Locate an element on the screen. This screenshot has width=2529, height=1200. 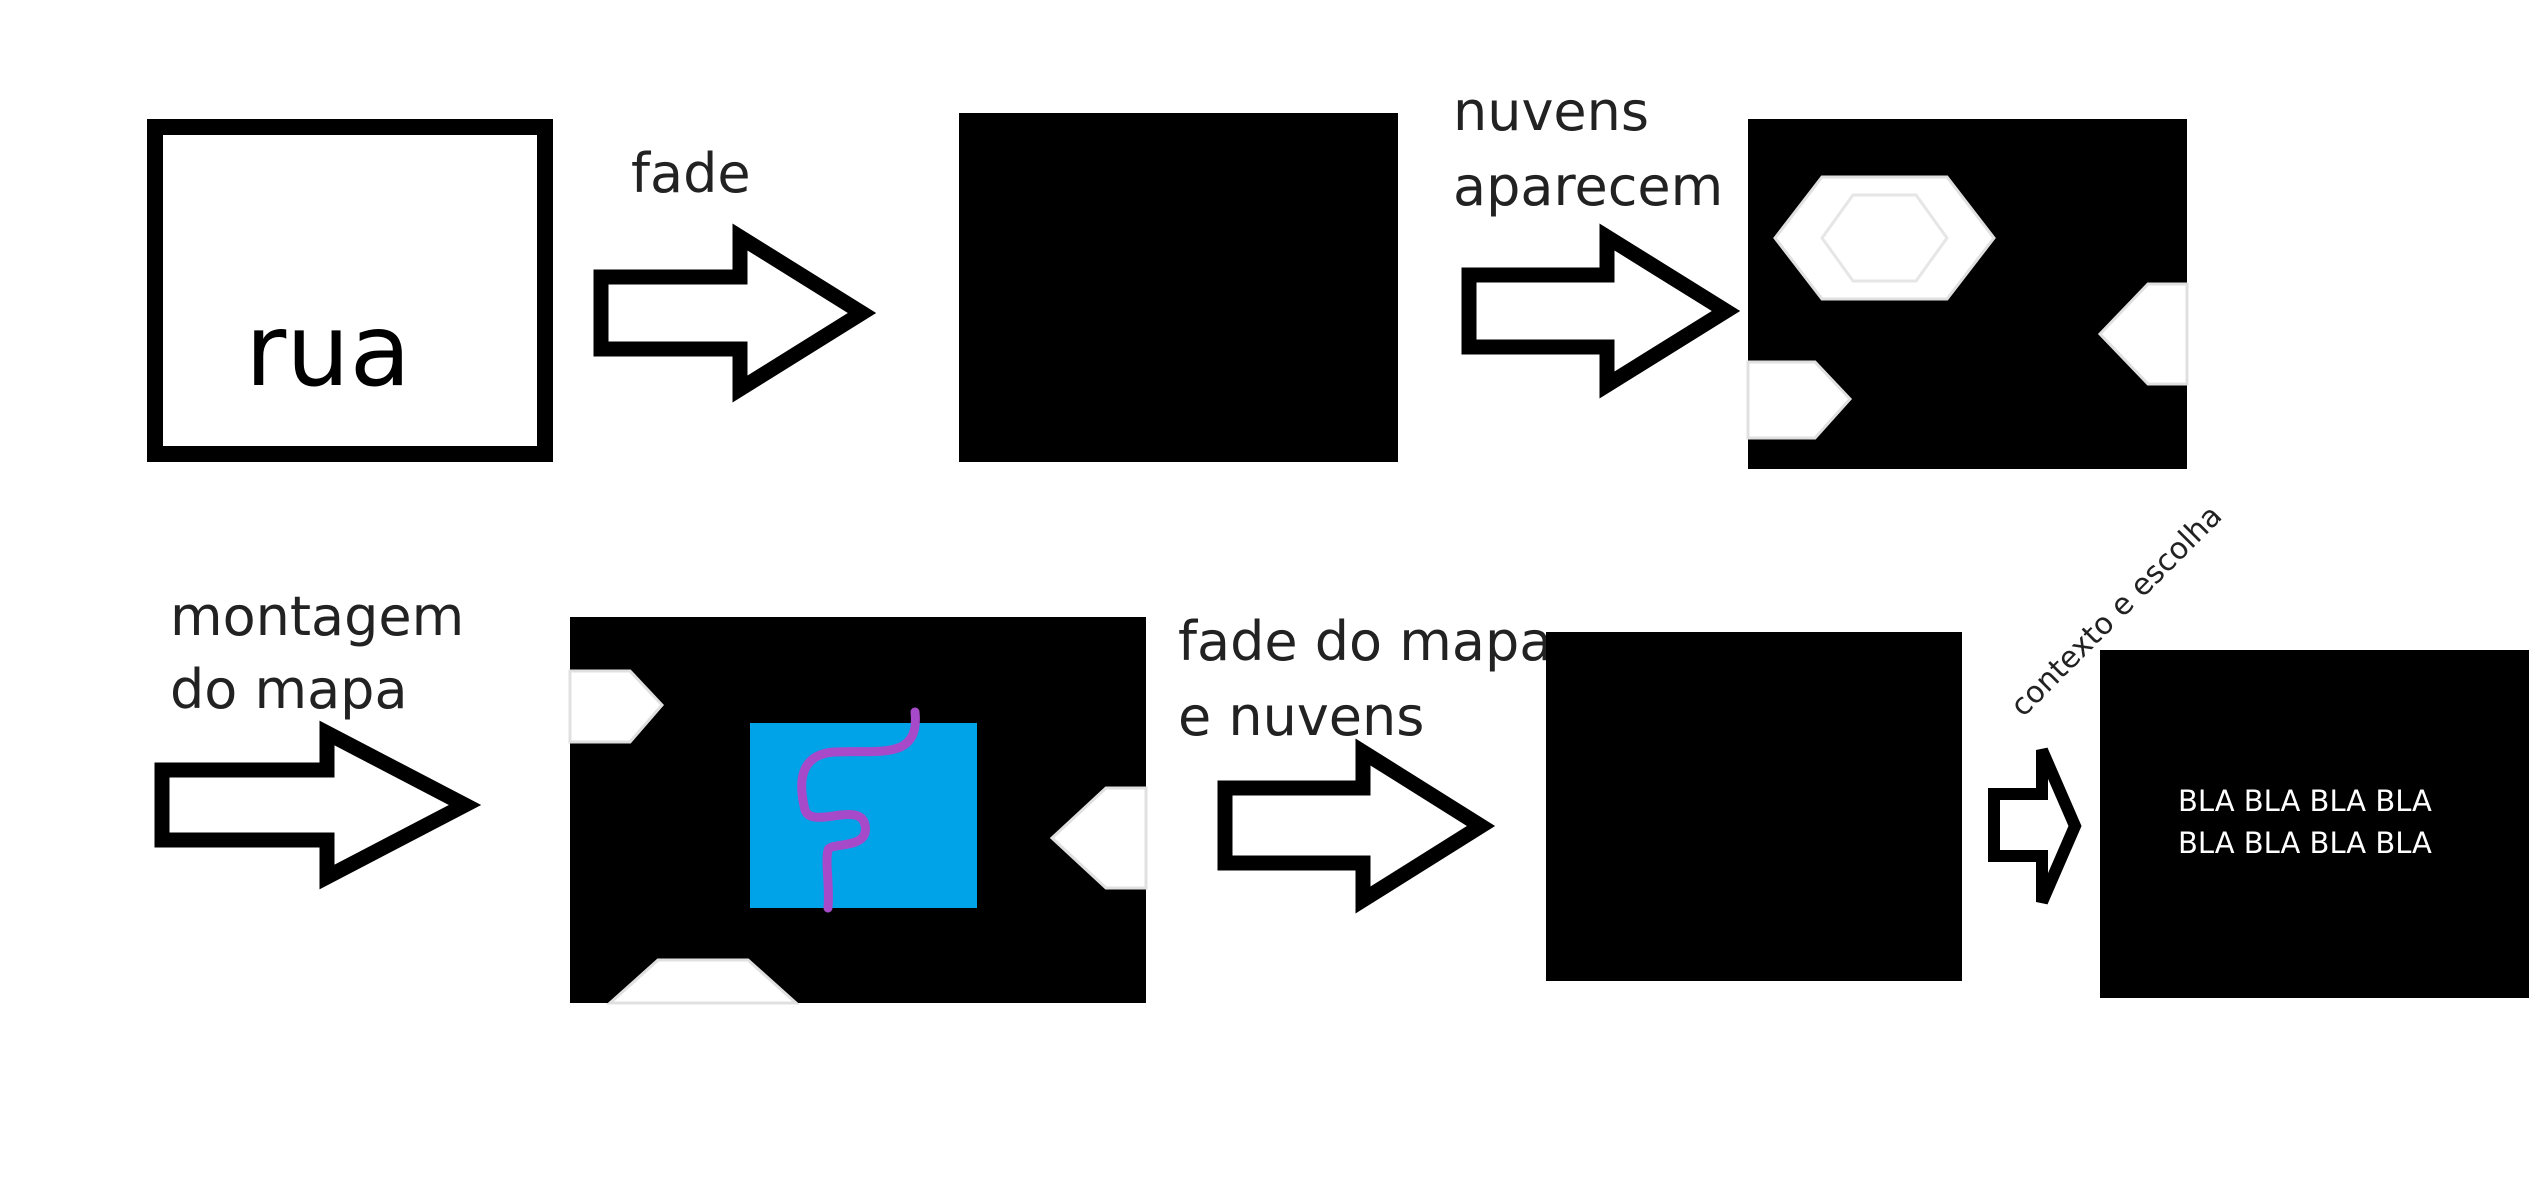
cloud-1-inner is located at coordinates (1884, 238).